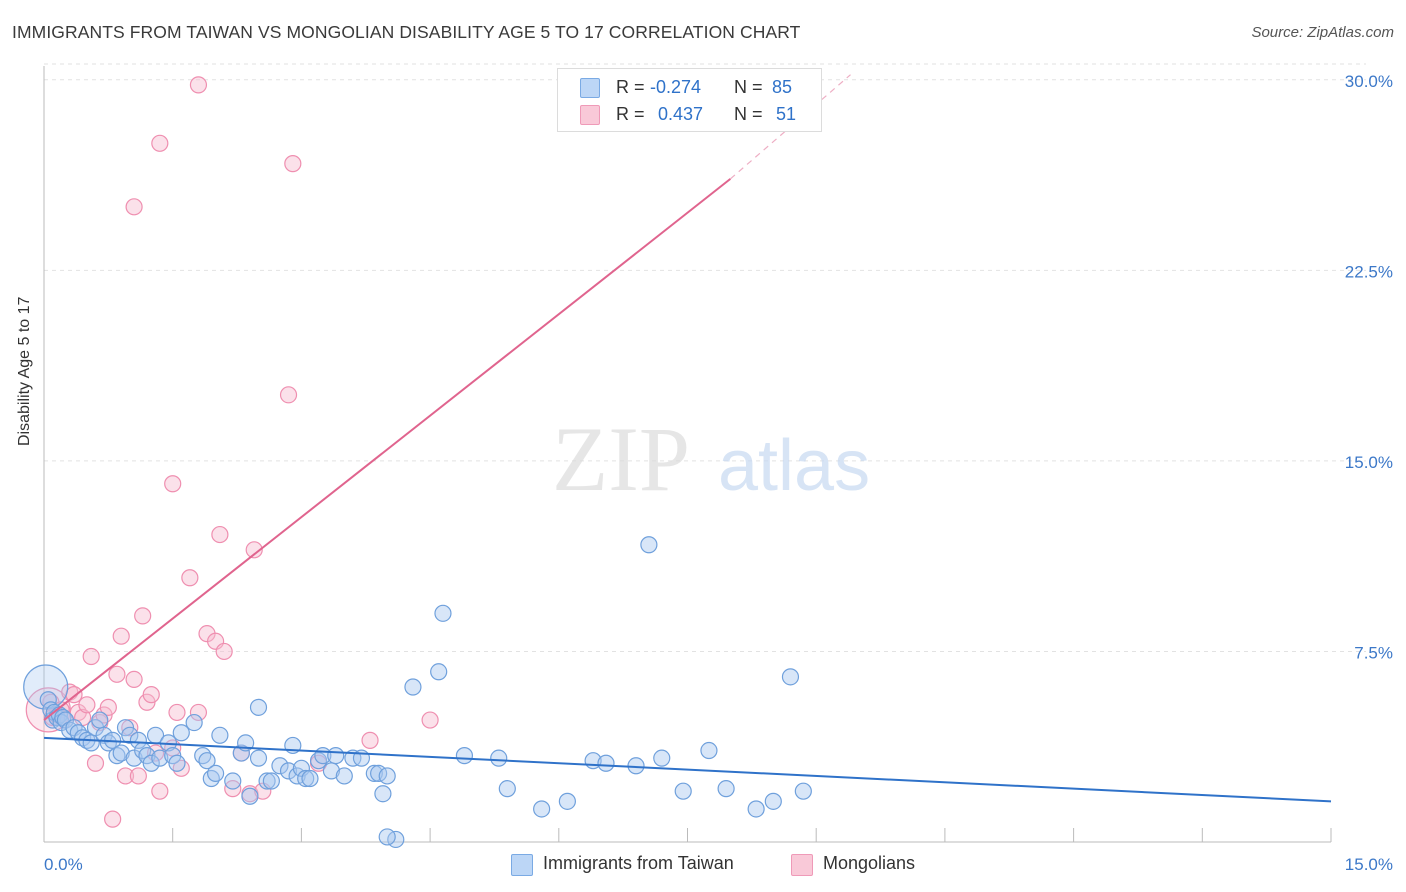  Describe the element at coordinates (1369, 462) in the screenshot. I see `y-tick-label: 15.0%` at that location.